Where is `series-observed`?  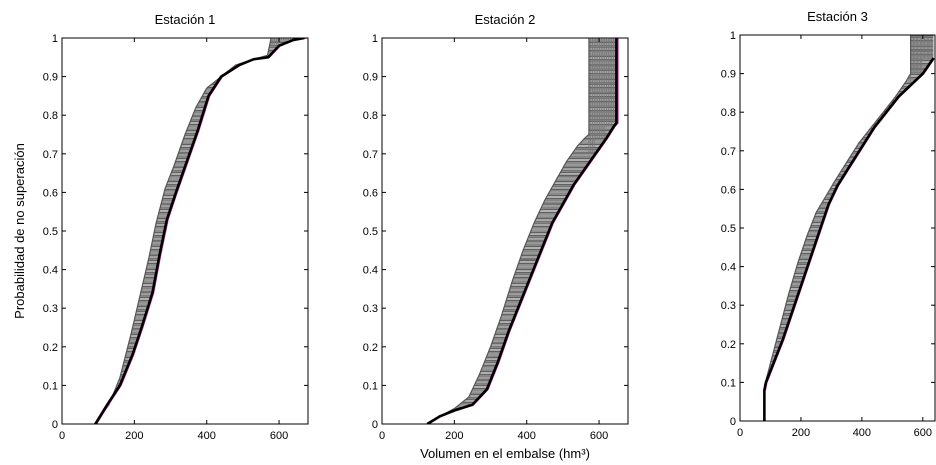 series-observed is located at coordinates (849, 239).